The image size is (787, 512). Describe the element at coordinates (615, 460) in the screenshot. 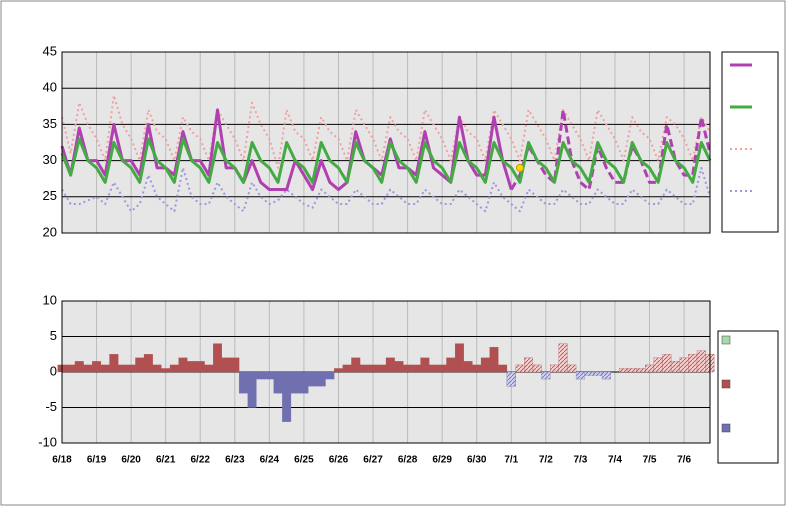

I see `x-tick-label: 7/4` at that location.